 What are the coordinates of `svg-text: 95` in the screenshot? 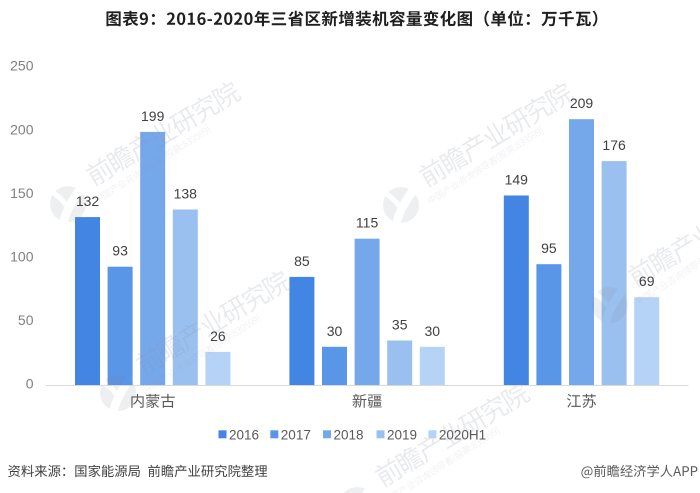 It's located at (549, 248).